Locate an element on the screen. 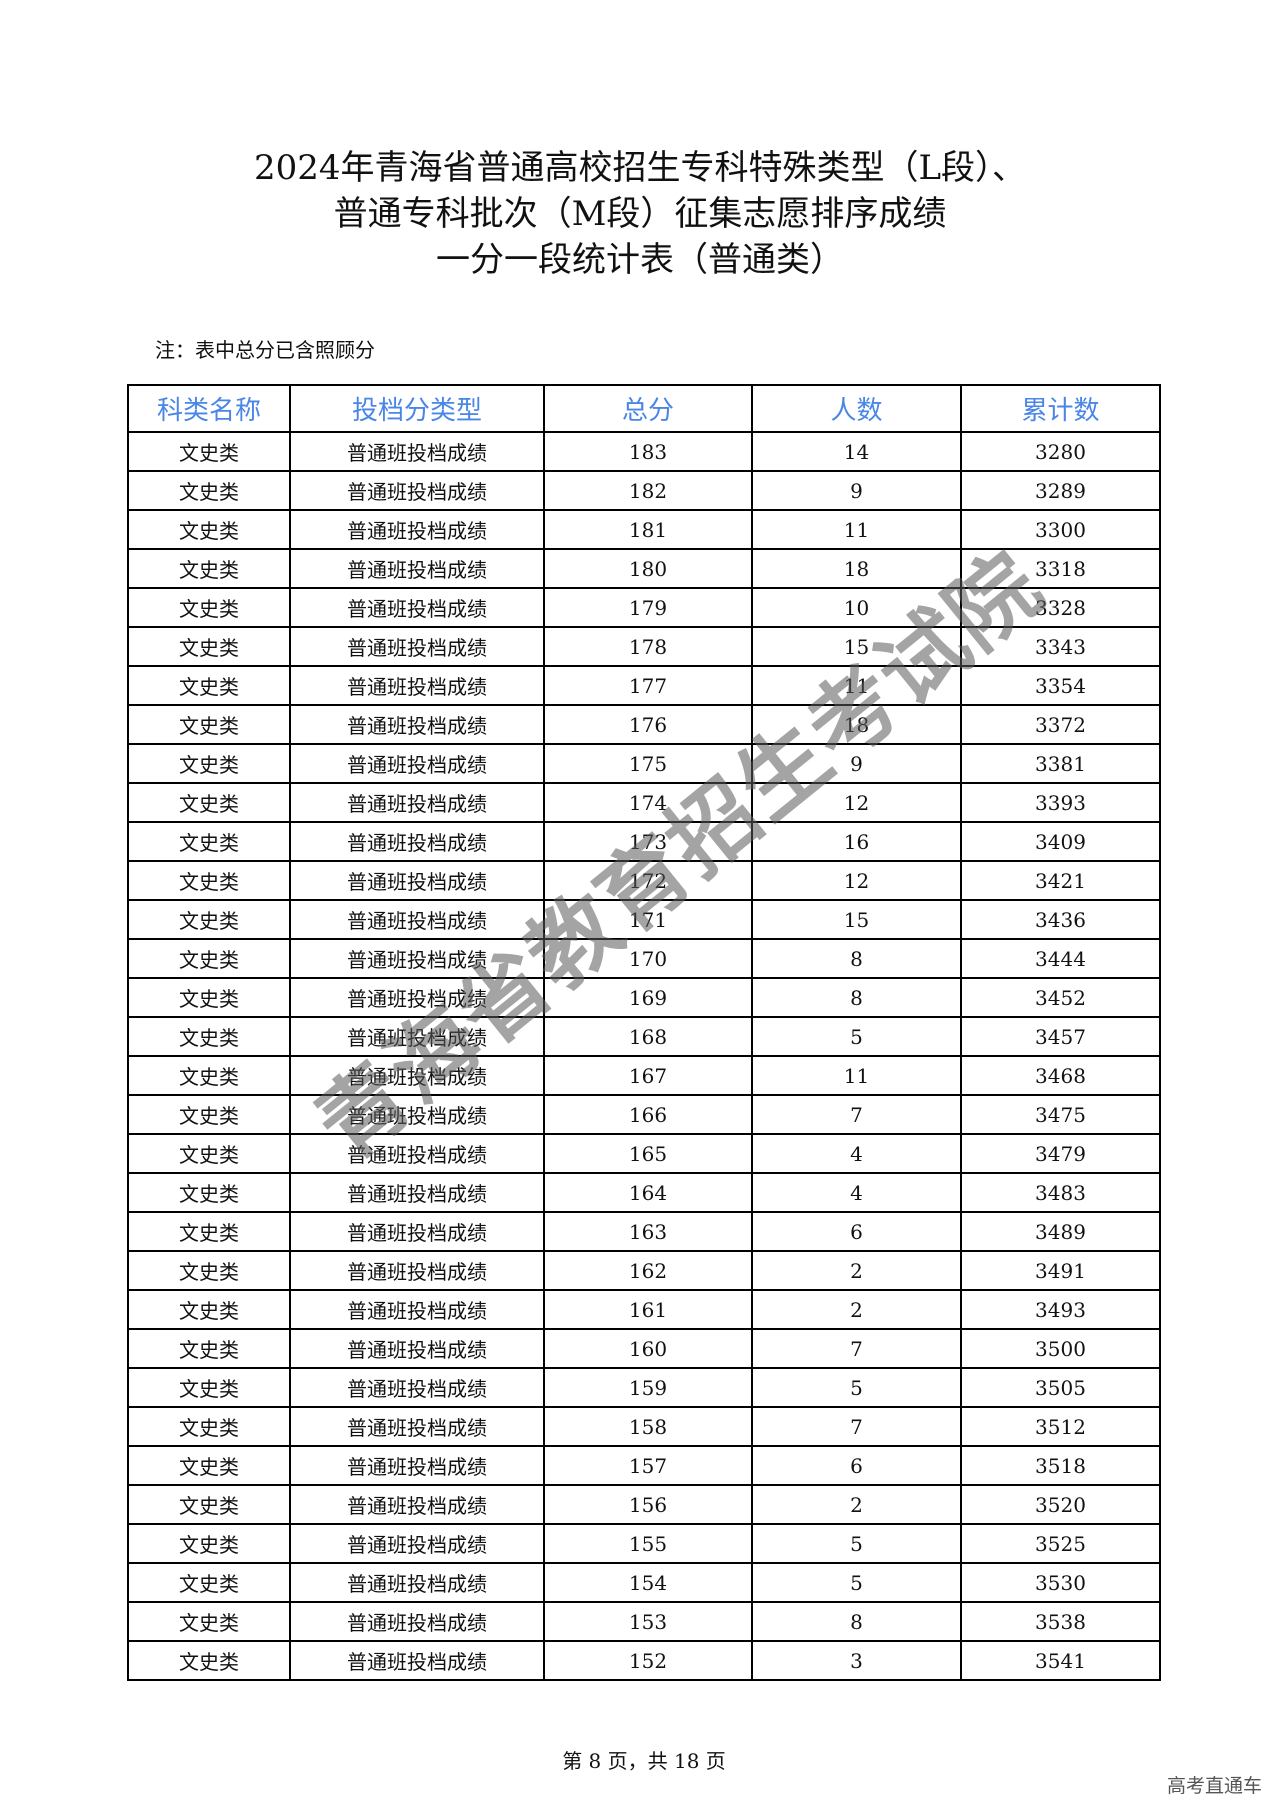 Image resolution: width=1280 pixels, height=1810 pixels. title-line-2: 普通专科批次（M段）征集志愿排序成绩 is located at coordinates (640, 214).